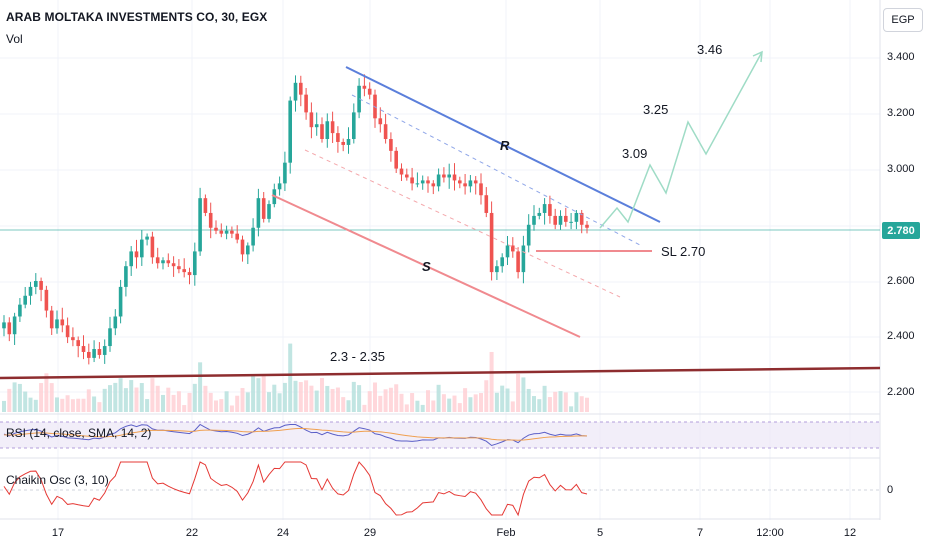 This screenshot has width=932, height=550. Describe the element at coordinates (710, 49) in the screenshot. I see `target-3-label: 3.46` at that location.